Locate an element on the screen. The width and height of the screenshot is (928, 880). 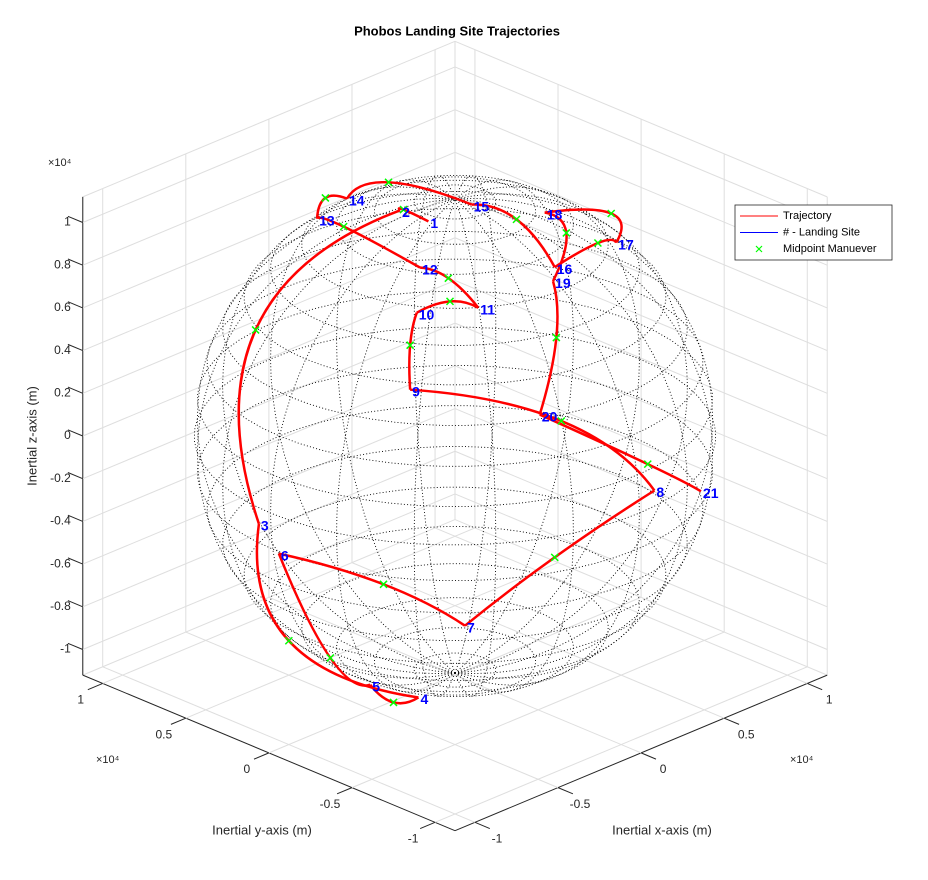
landing-site-label: 17 is located at coordinates (626, 244).